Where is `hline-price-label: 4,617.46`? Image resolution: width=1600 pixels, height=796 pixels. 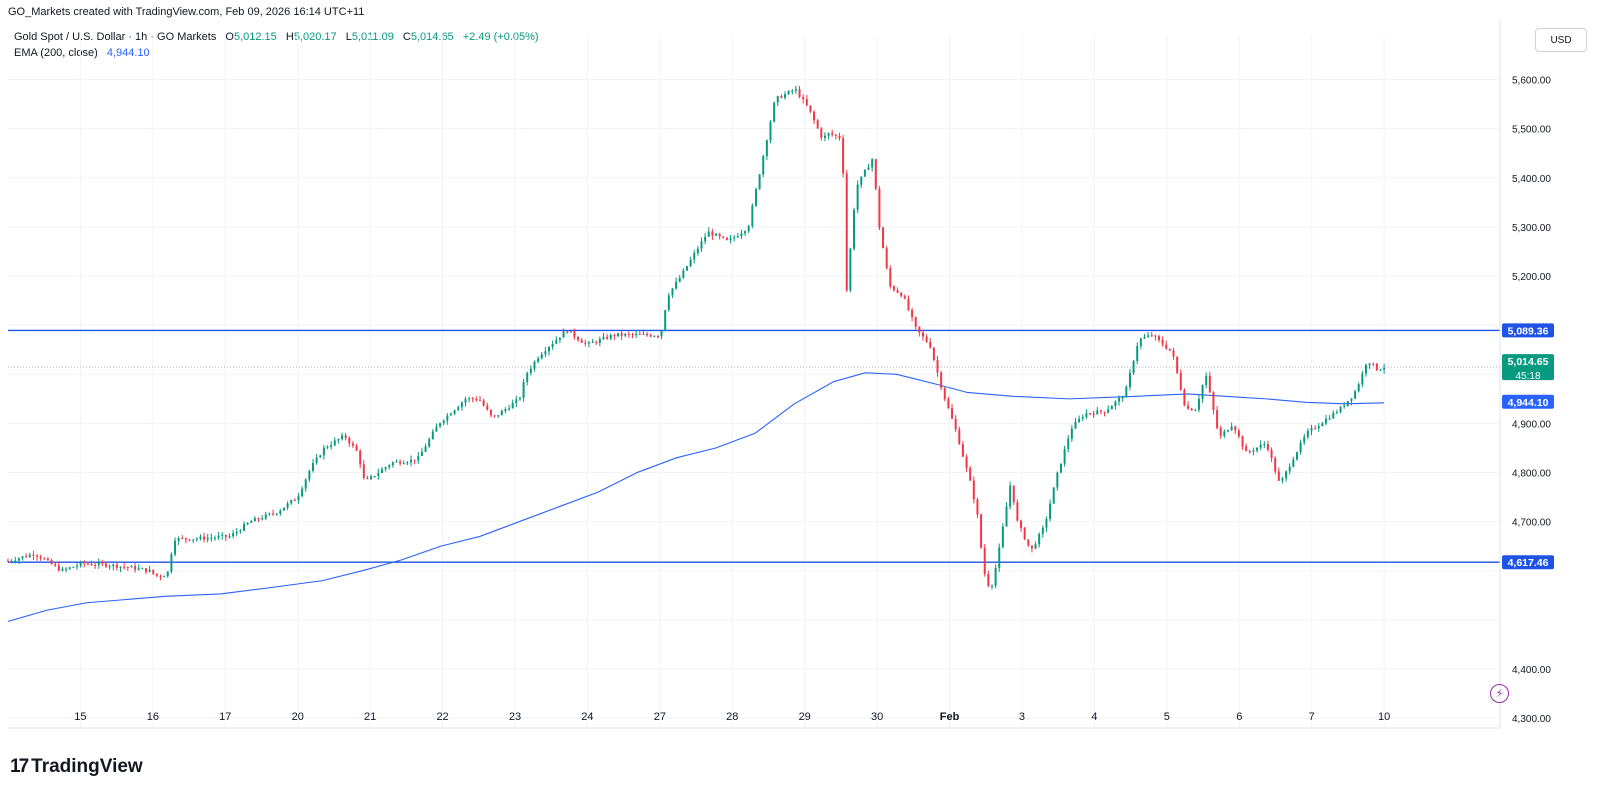 hline-price-label: 4,617.46 is located at coordinates (1528, 563).